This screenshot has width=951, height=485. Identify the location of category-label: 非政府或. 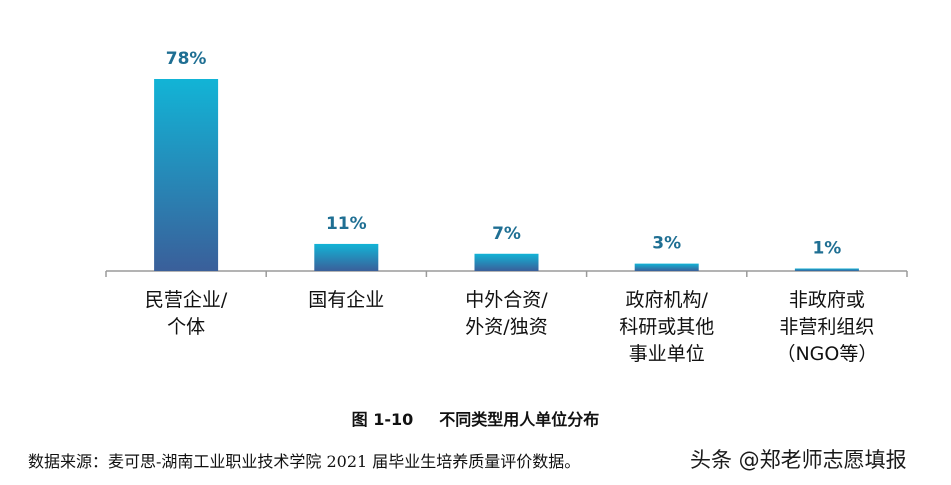
(827, 300).